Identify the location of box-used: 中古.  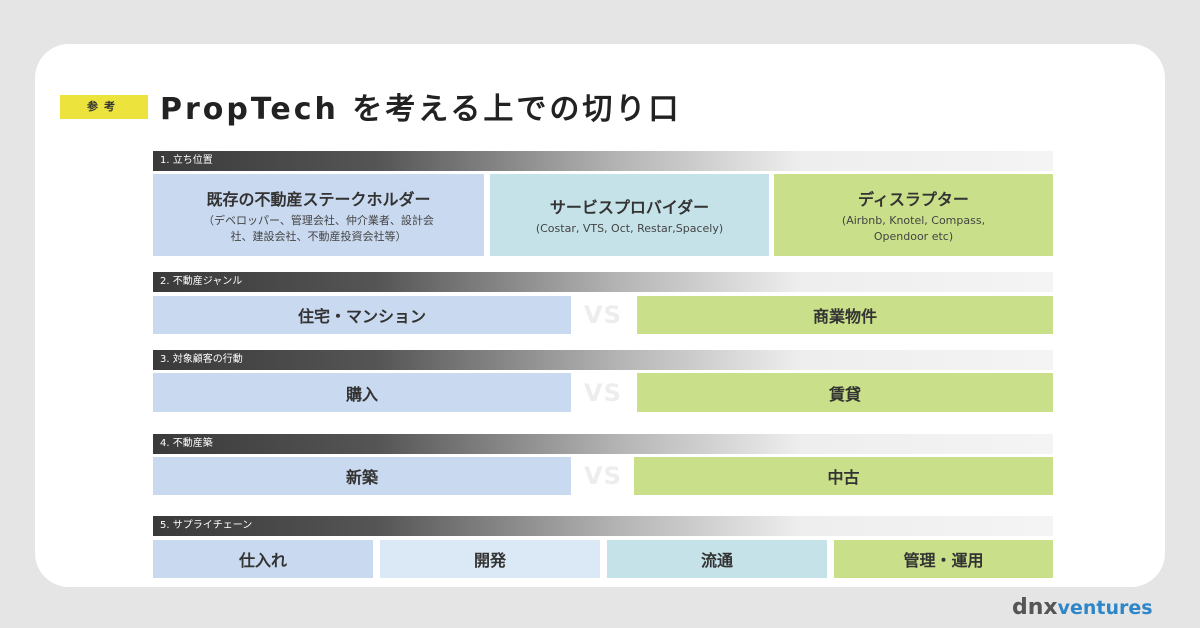
(843, 476).